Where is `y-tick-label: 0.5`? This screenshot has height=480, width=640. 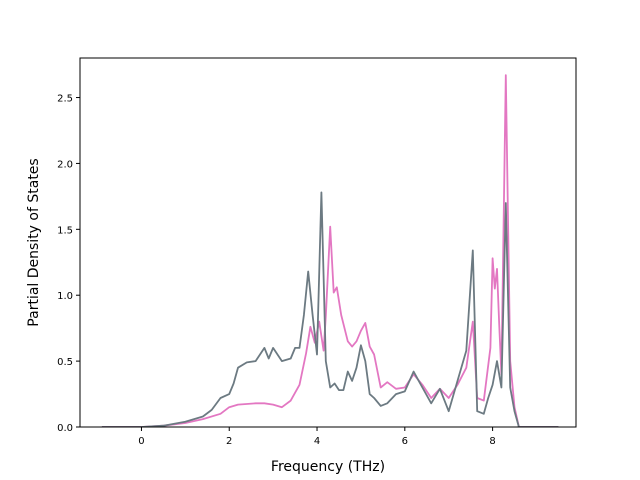 y-tick-label: 0.5 is located at coordinates (65, 362).